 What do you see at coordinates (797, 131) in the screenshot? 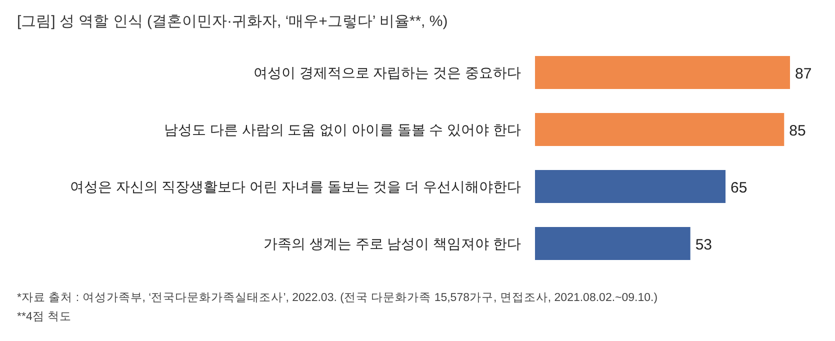
I see `data-label: 85` at bounding box center [797, 131].